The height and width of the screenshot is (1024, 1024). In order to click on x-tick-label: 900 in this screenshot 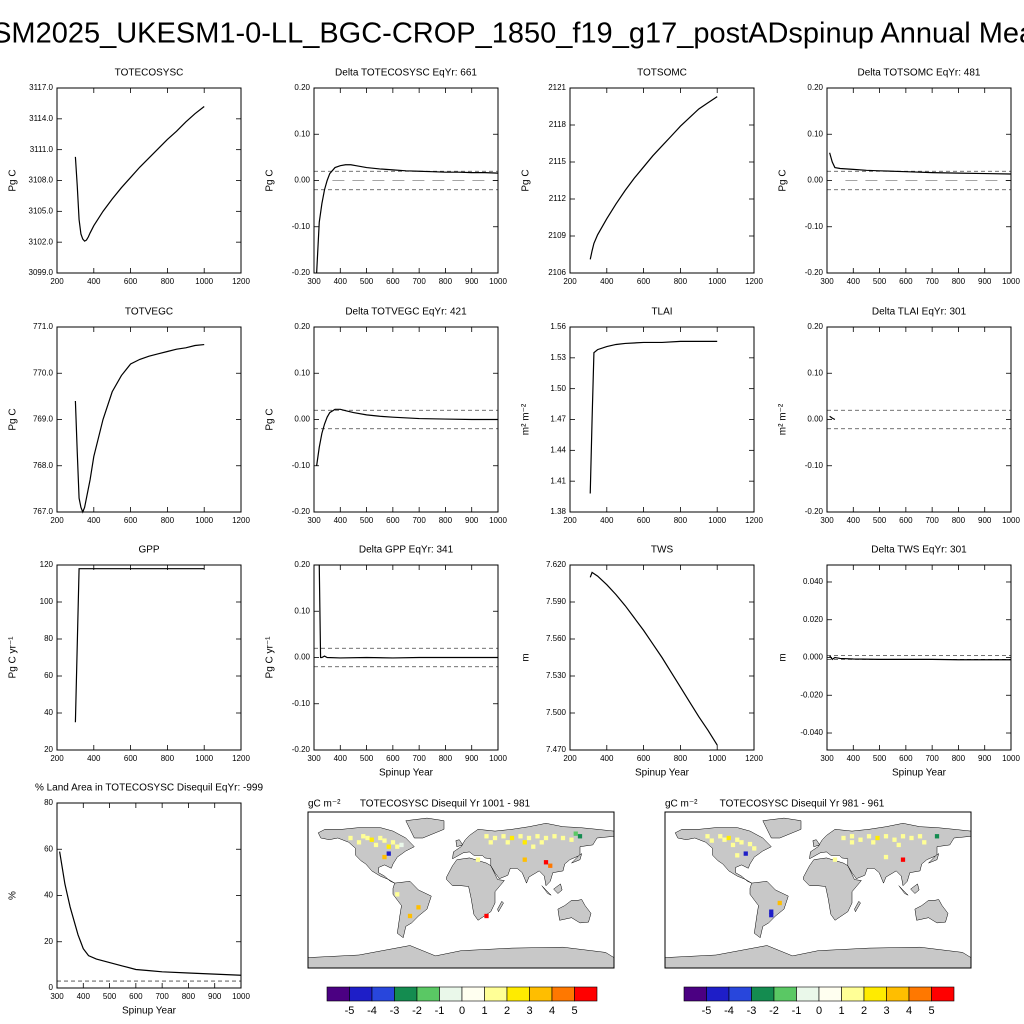, I will do `click(985, 520)`.